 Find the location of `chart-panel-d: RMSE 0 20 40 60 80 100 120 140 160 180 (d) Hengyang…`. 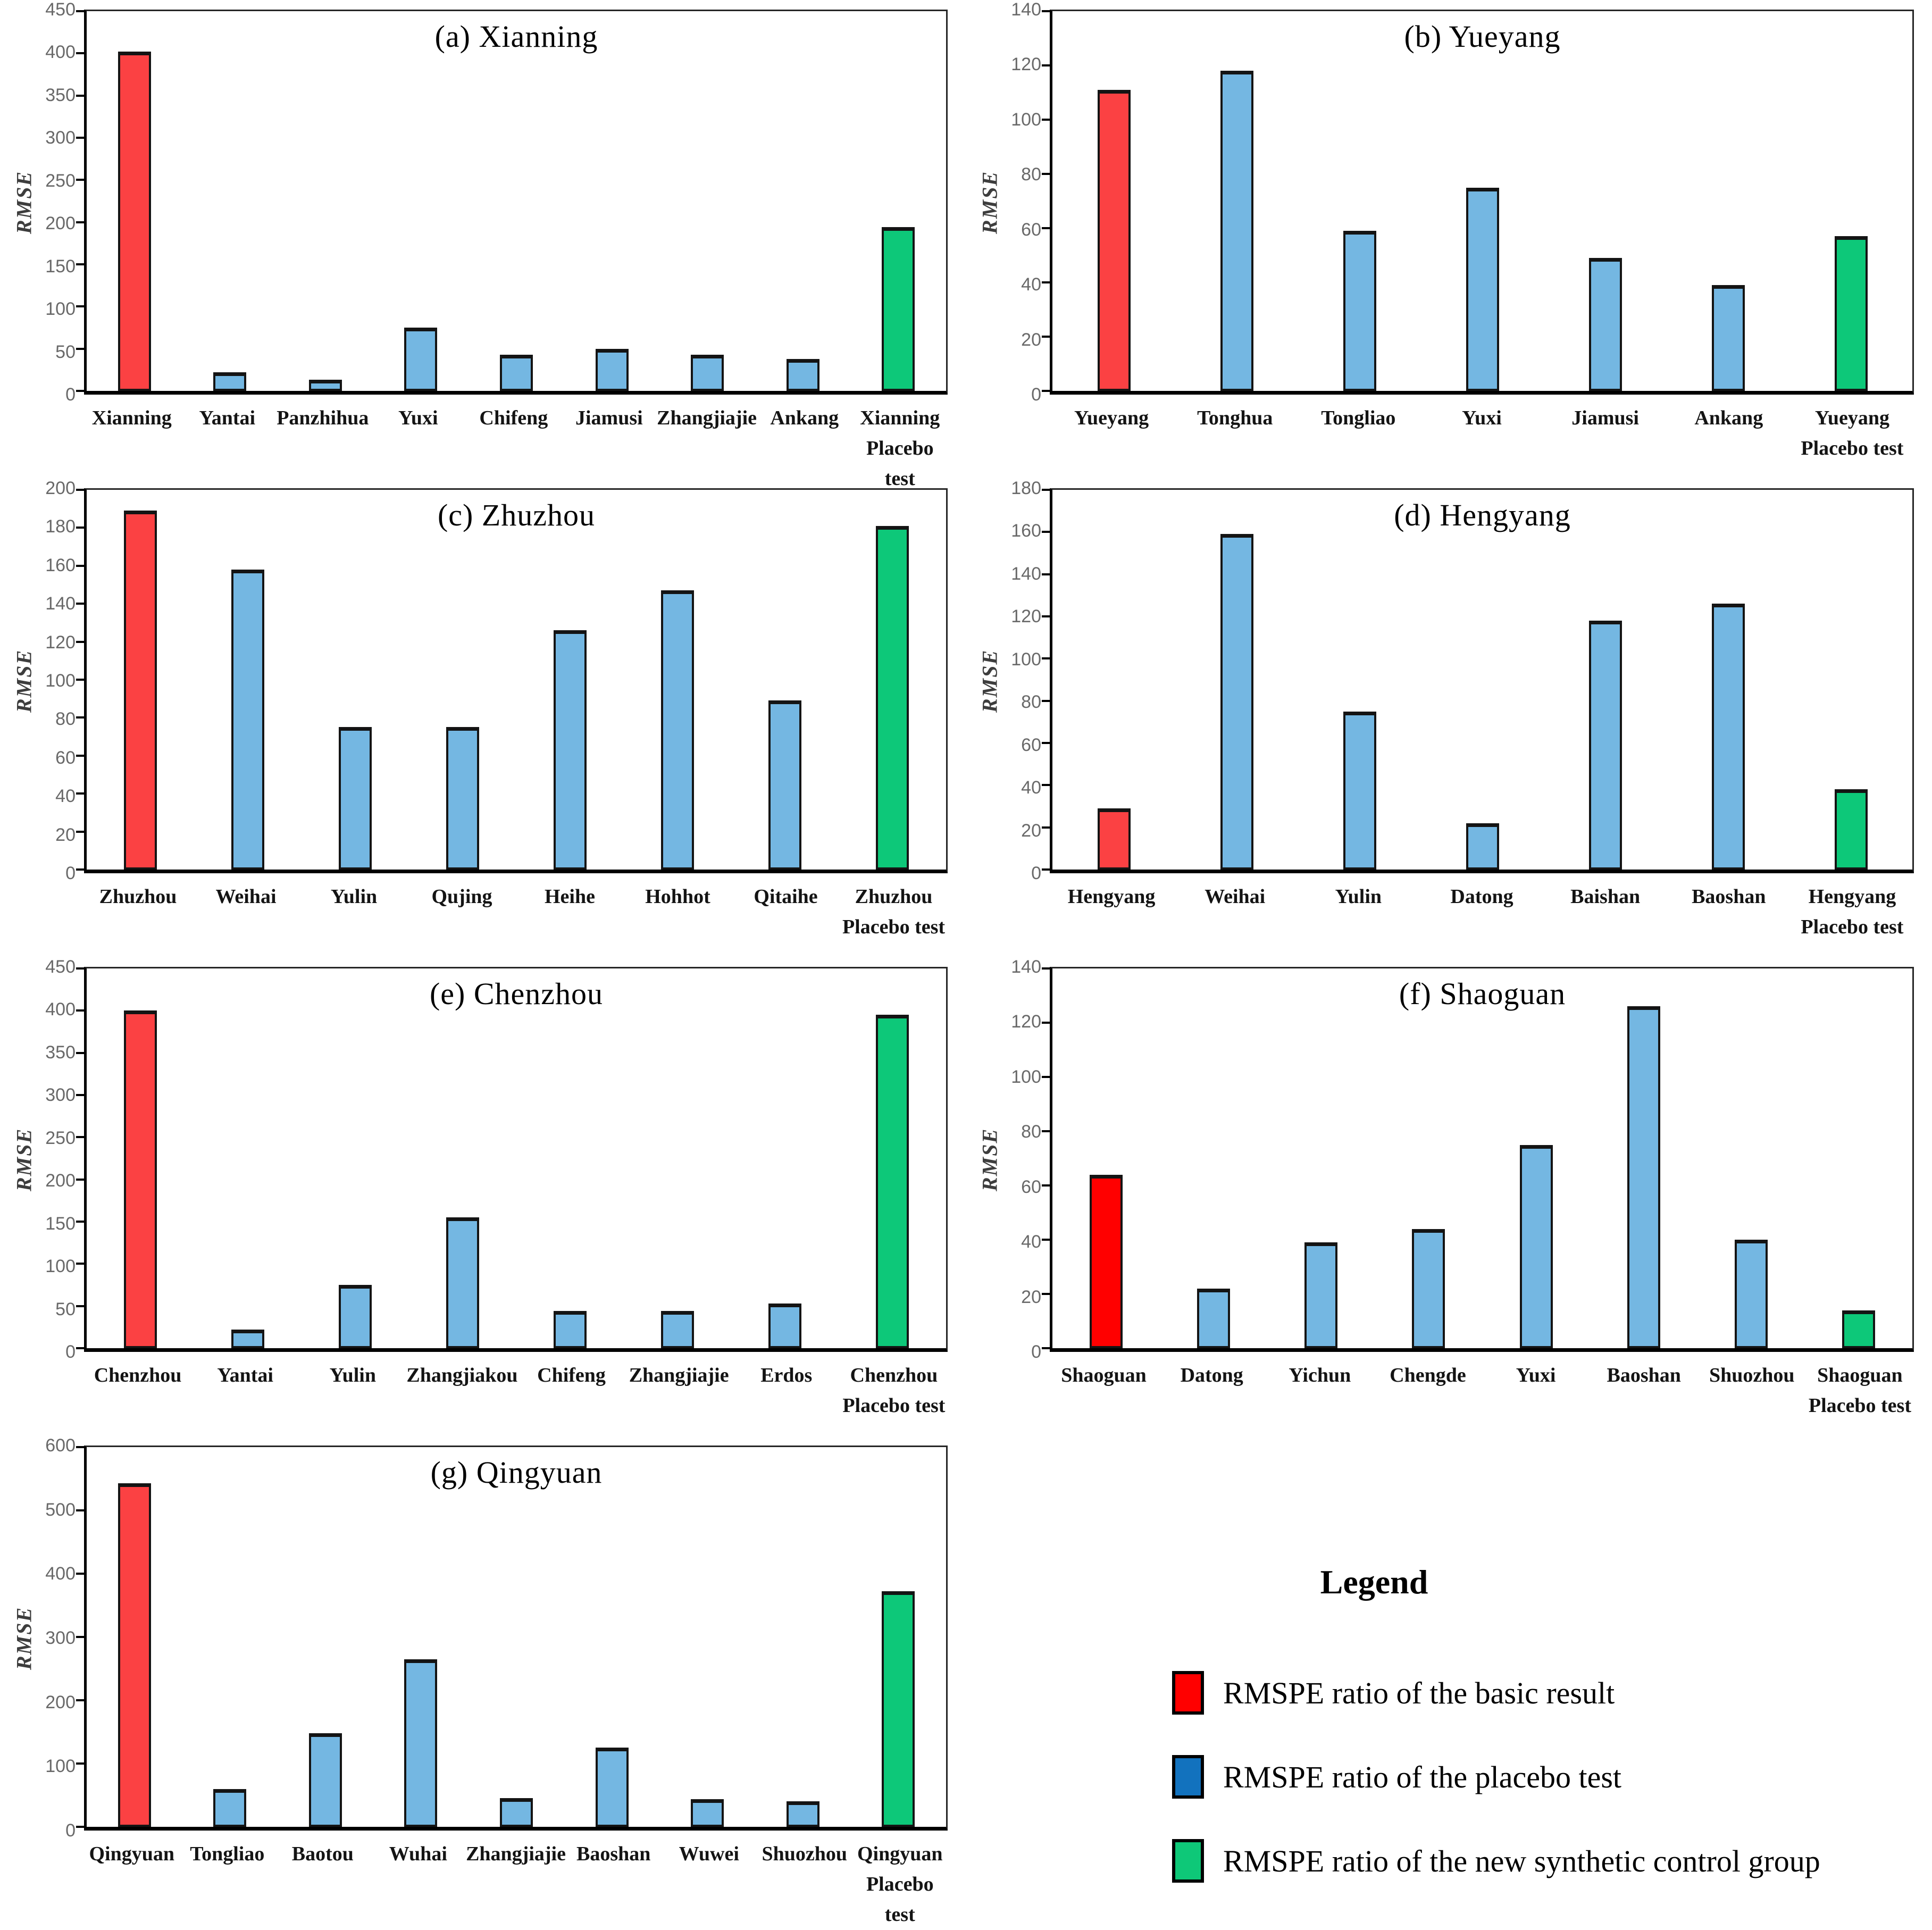

chart-panel-d: RMSE 0 20 40 60 80 100 120 140 160 180 (d) Hengyang… is located at coordinates (1449, 718).